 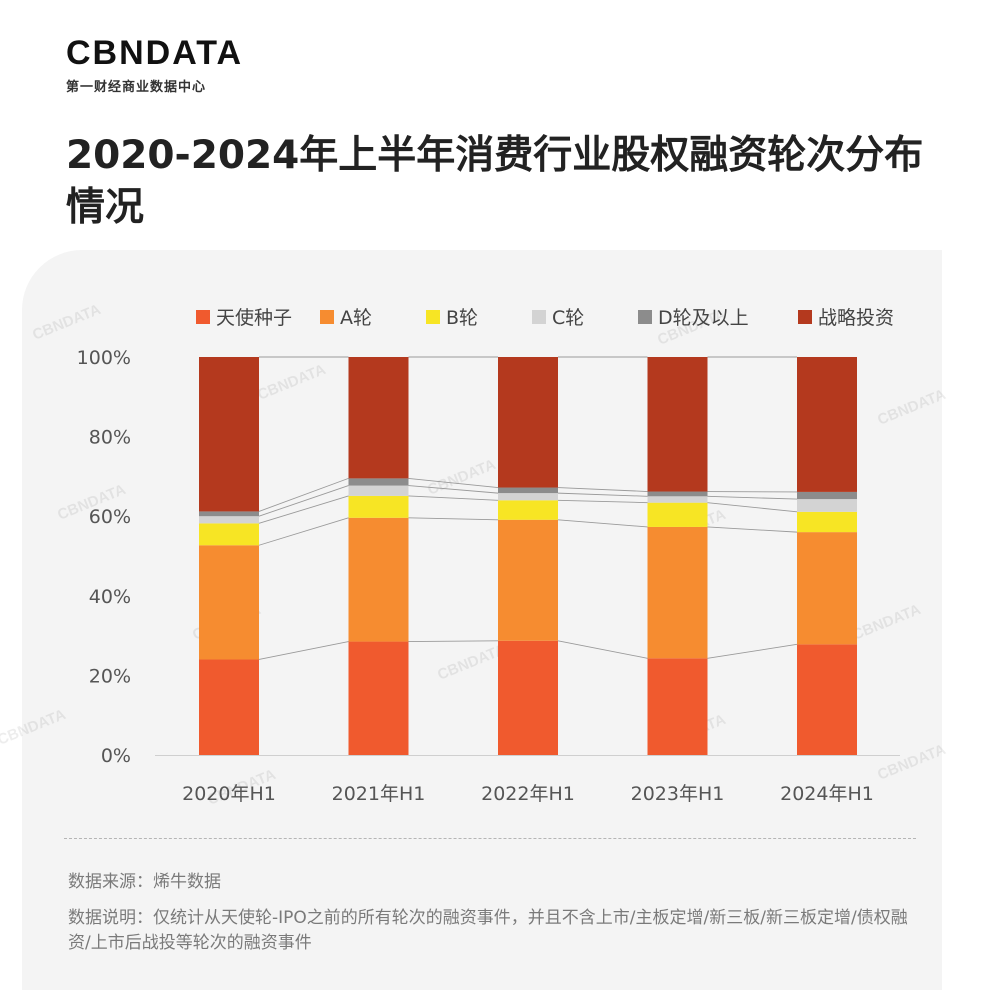 I want to click on logo-subtitle: 第一财经商业数据中心, so click(x=136, y=87).